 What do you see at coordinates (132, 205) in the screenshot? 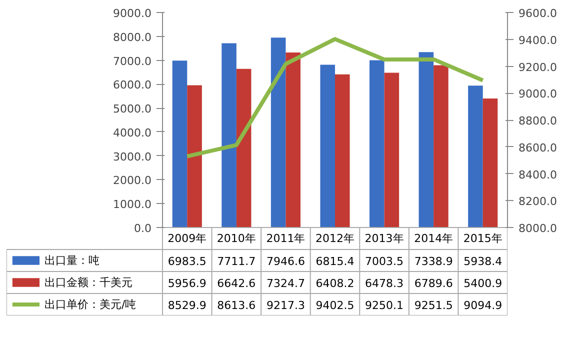
I see `y-tick-label: 1000.0` at bounding box center [132, 205].